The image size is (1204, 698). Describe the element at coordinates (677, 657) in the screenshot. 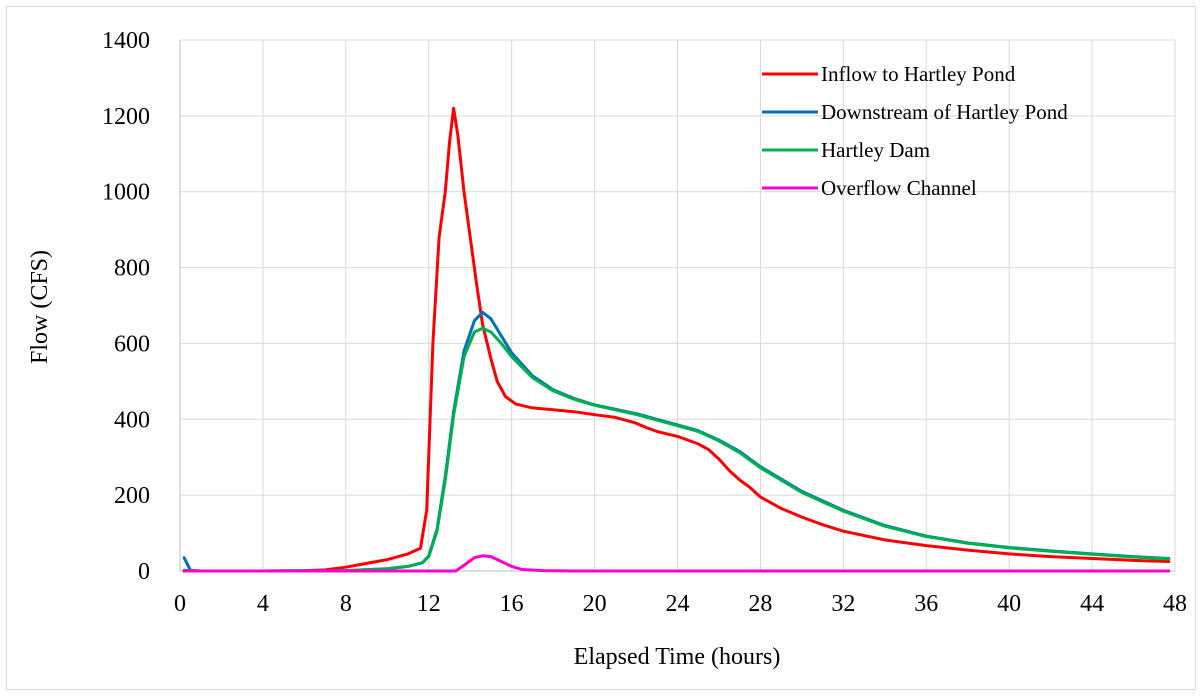

I see `x-axis-title: Elapsed Time (hours)` at that location.